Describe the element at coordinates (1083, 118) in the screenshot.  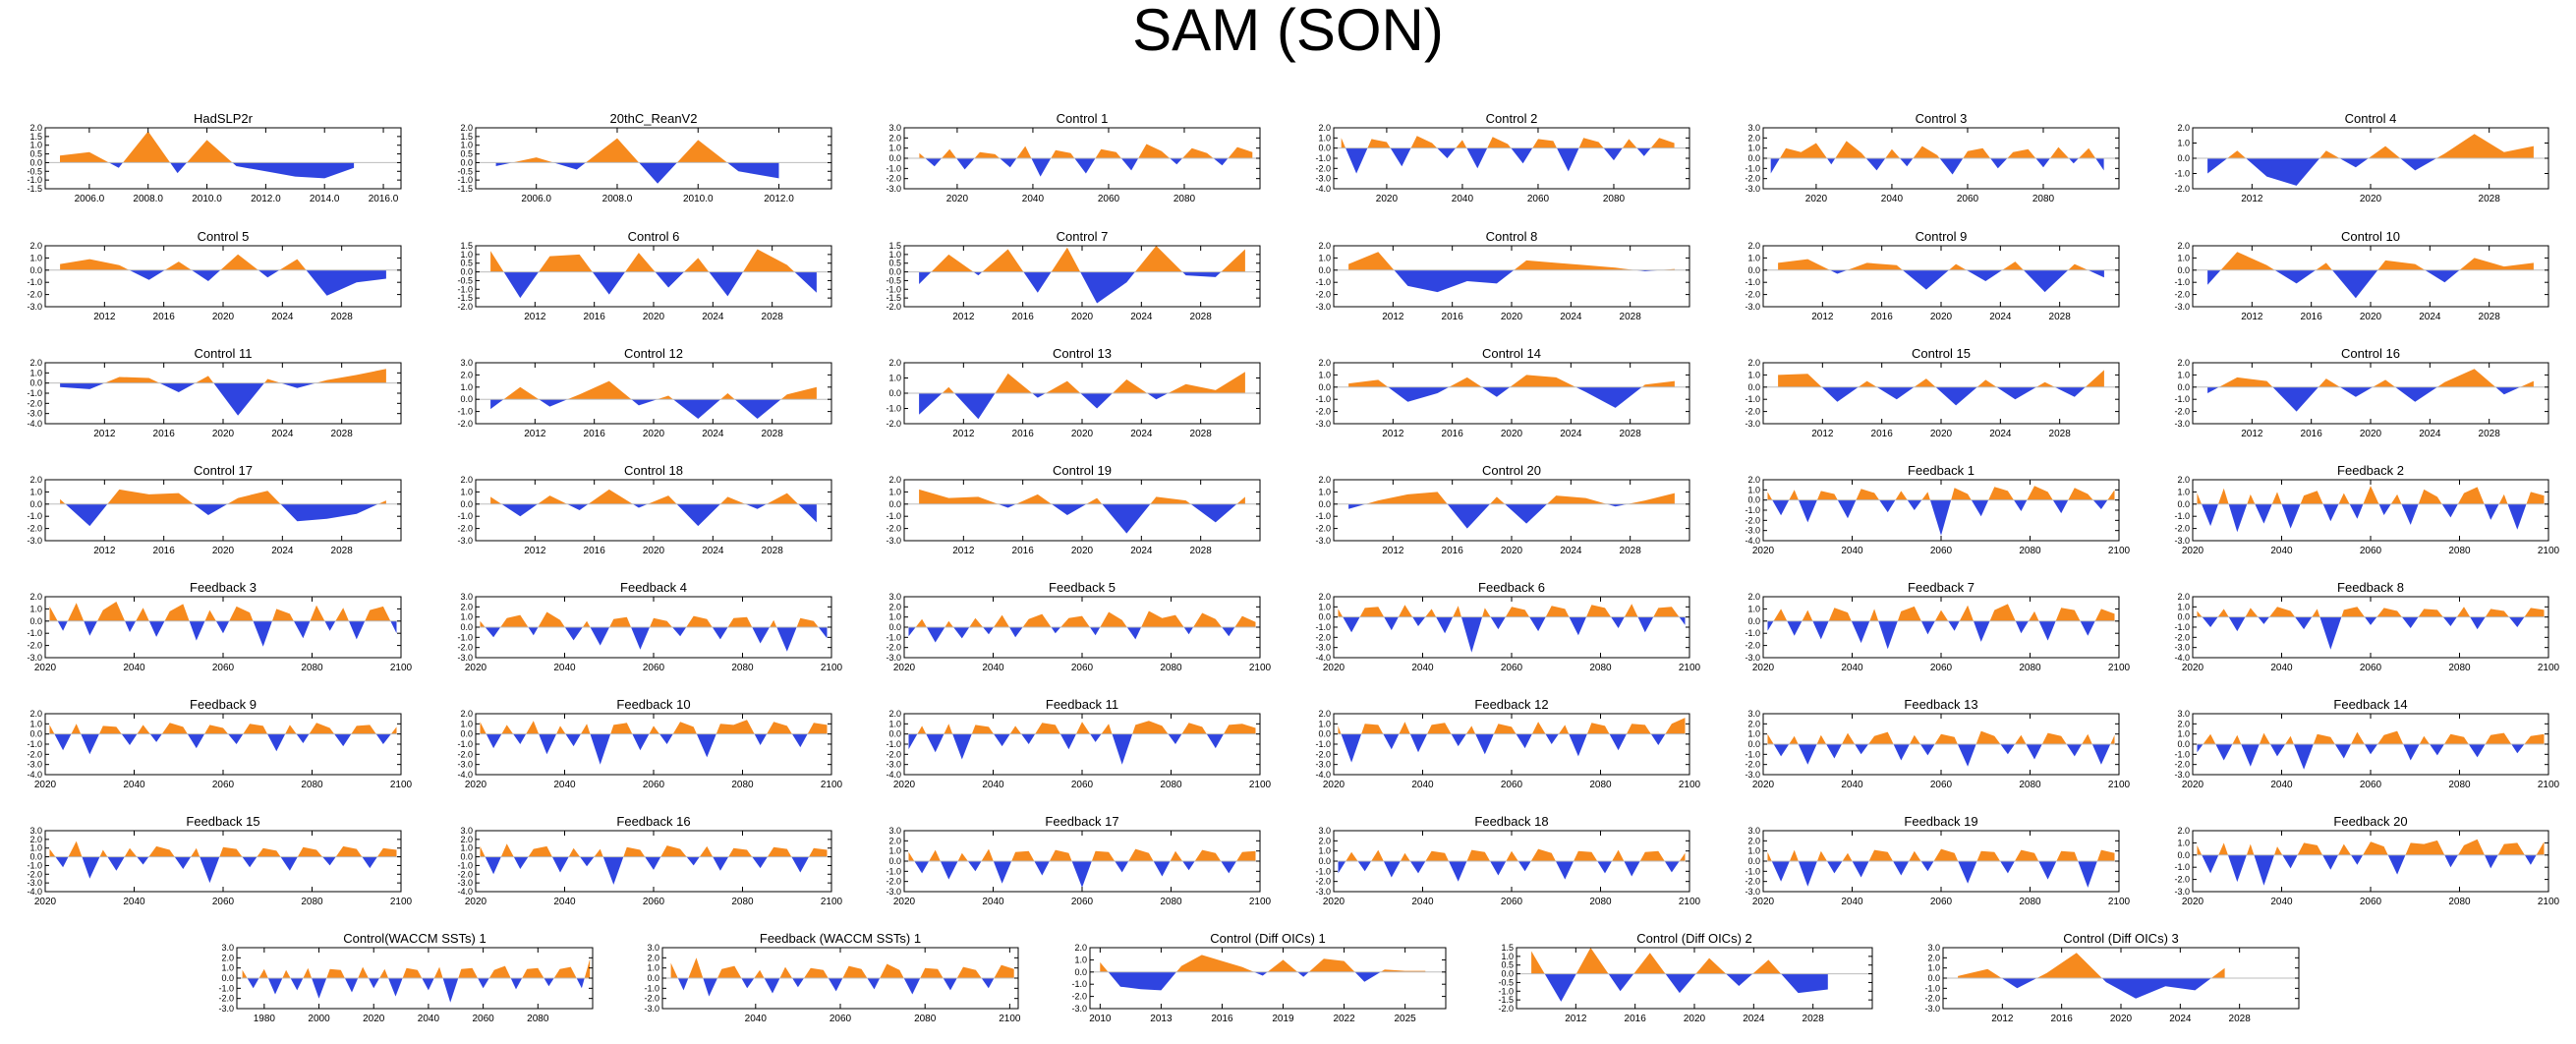
I see `panel-title: Control 1` at that location.